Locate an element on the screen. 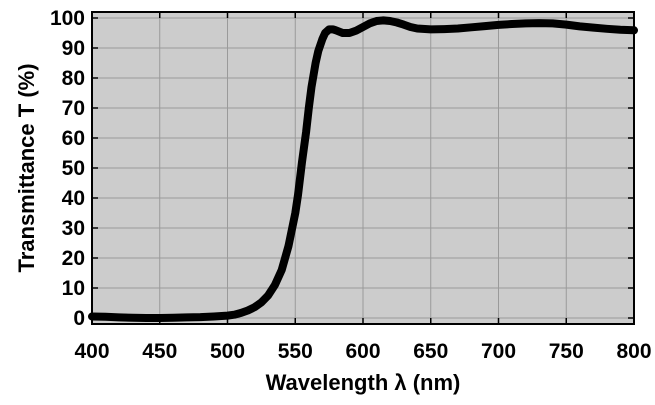 The image size is (655, 405). x-tick-label: 650 is located at coordinates (430, 351).